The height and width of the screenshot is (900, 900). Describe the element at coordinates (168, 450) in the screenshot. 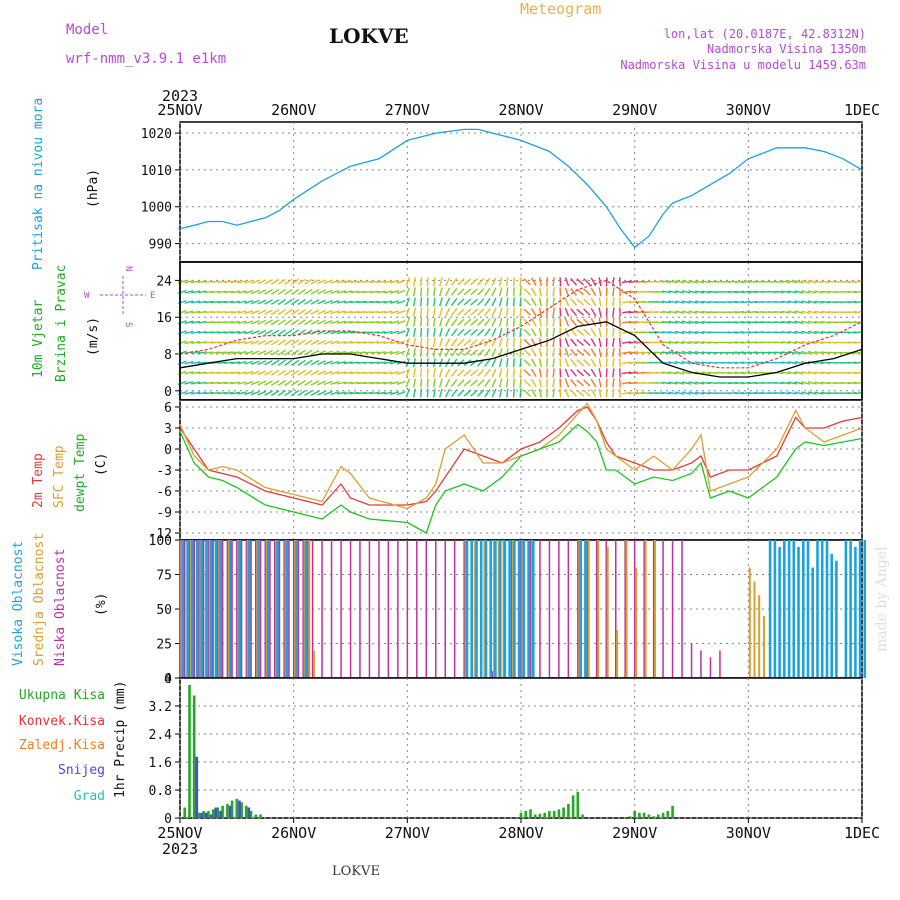

I see `temp-ytick-label: 0` at that location.